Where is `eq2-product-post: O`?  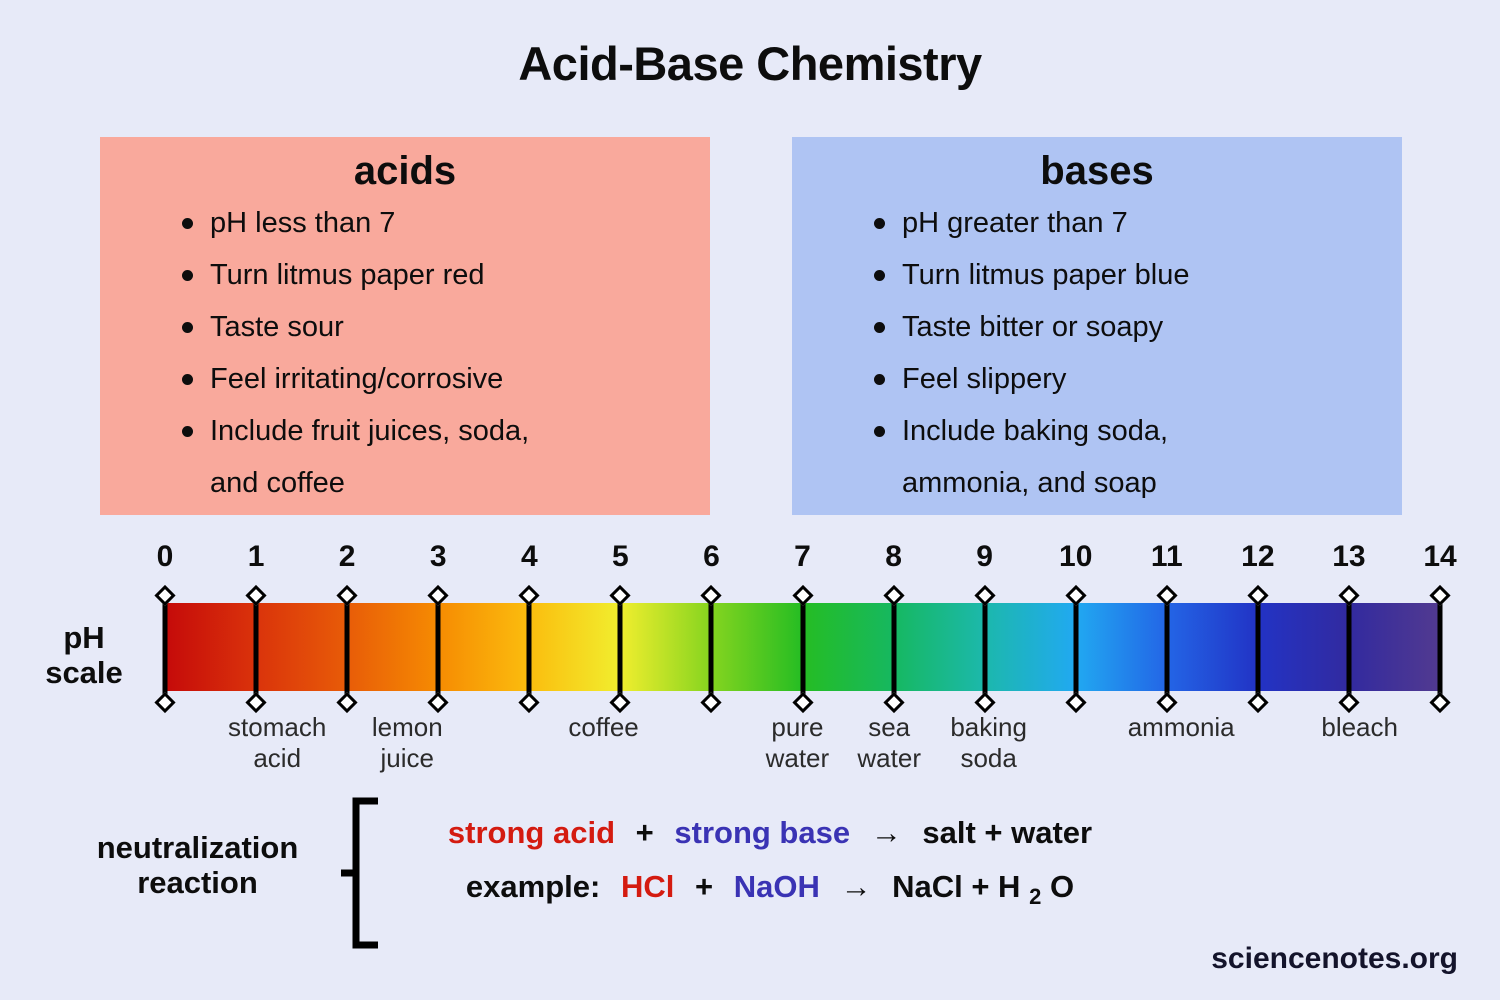
eq2-product-post: O is located at coordinates (1062, 886).